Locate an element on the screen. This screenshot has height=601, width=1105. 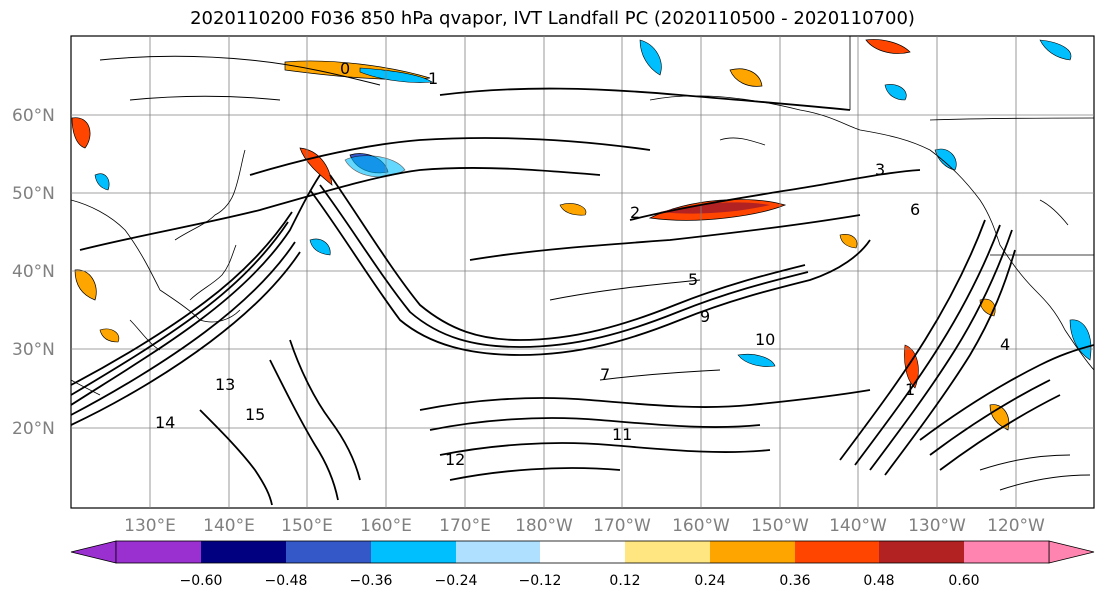
lon-label: 170°E is located at coordinates (465, 526).